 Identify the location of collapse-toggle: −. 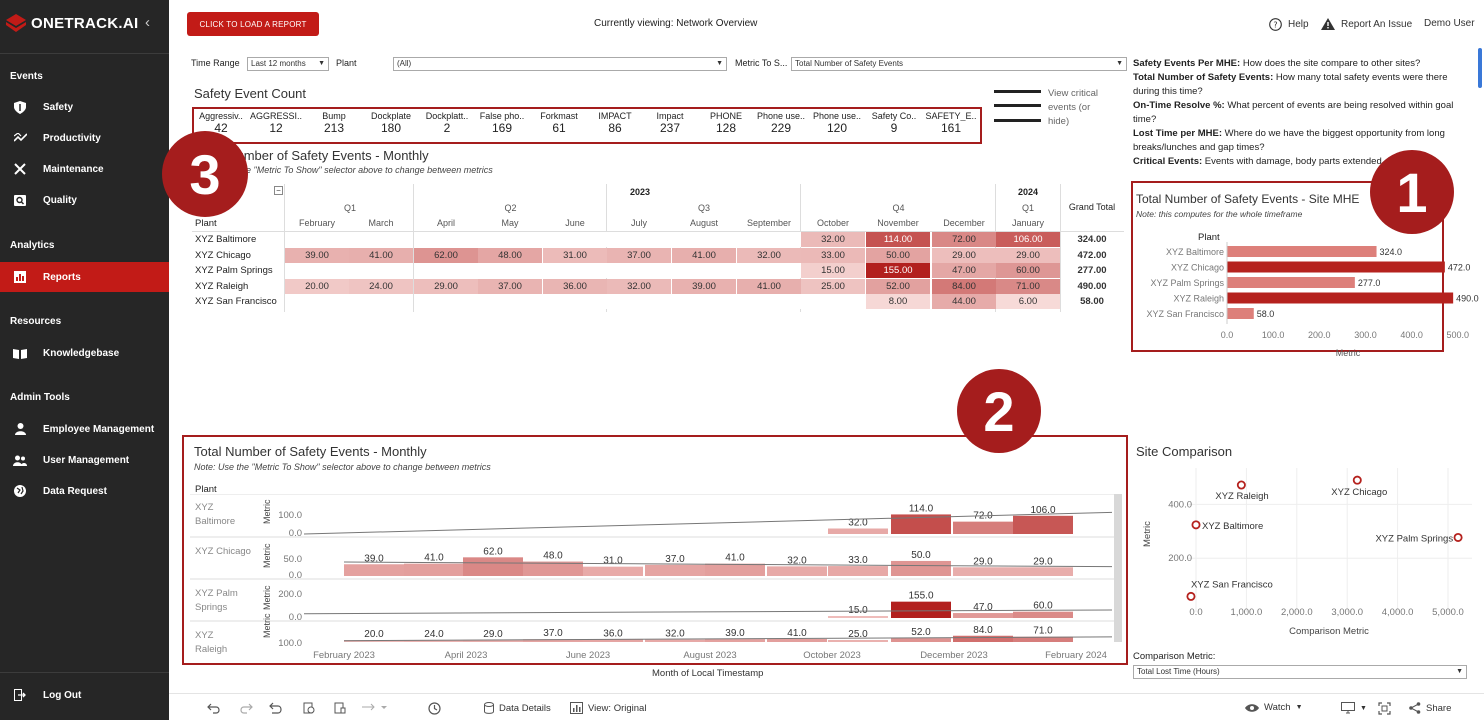
(278, 190).